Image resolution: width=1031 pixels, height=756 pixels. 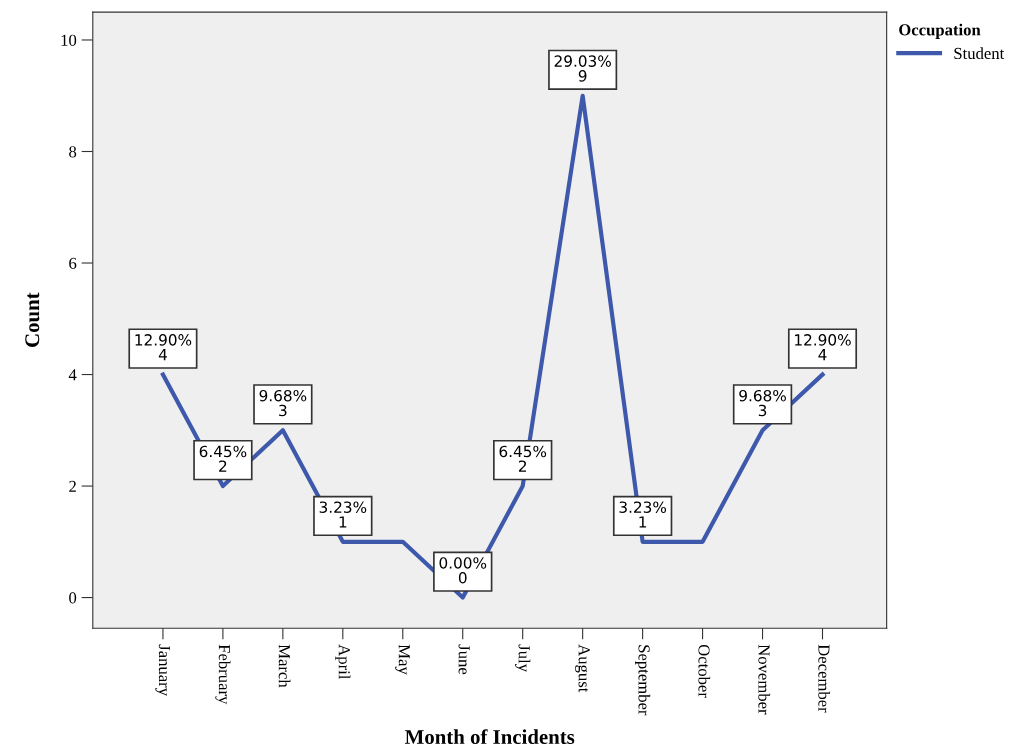 What do you see at coordinates (284, 666) in the screenshot?
I see `x-tick-label: March` at bounding box center [284, 666].